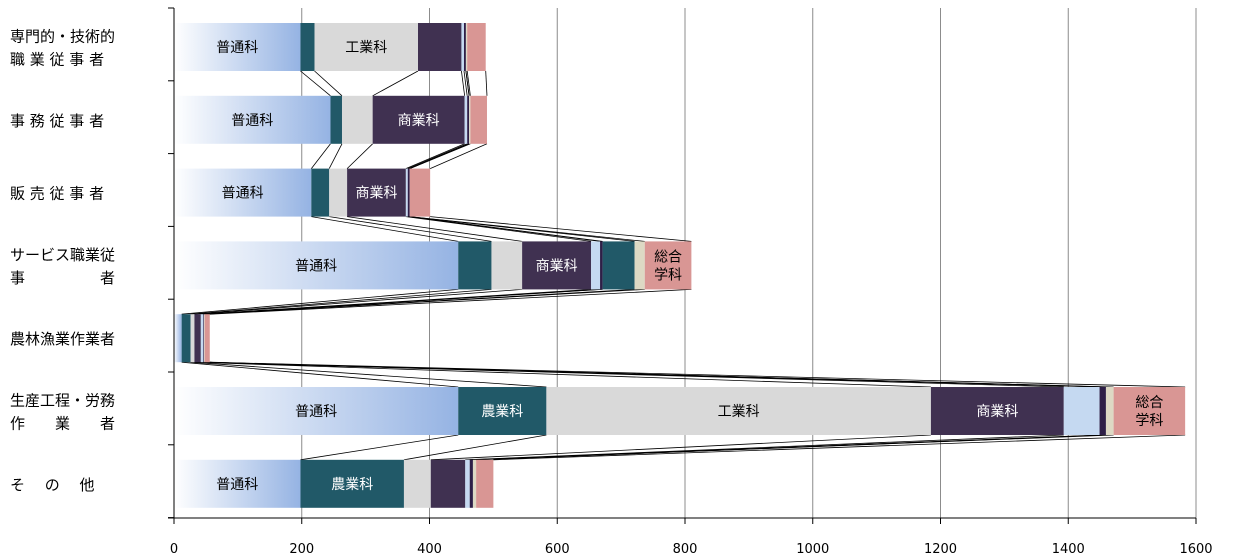  What do you see at coordinates (557, 549) in the screenshot?
I see `x-tick-label: 600` at bounding box center [557, 549].